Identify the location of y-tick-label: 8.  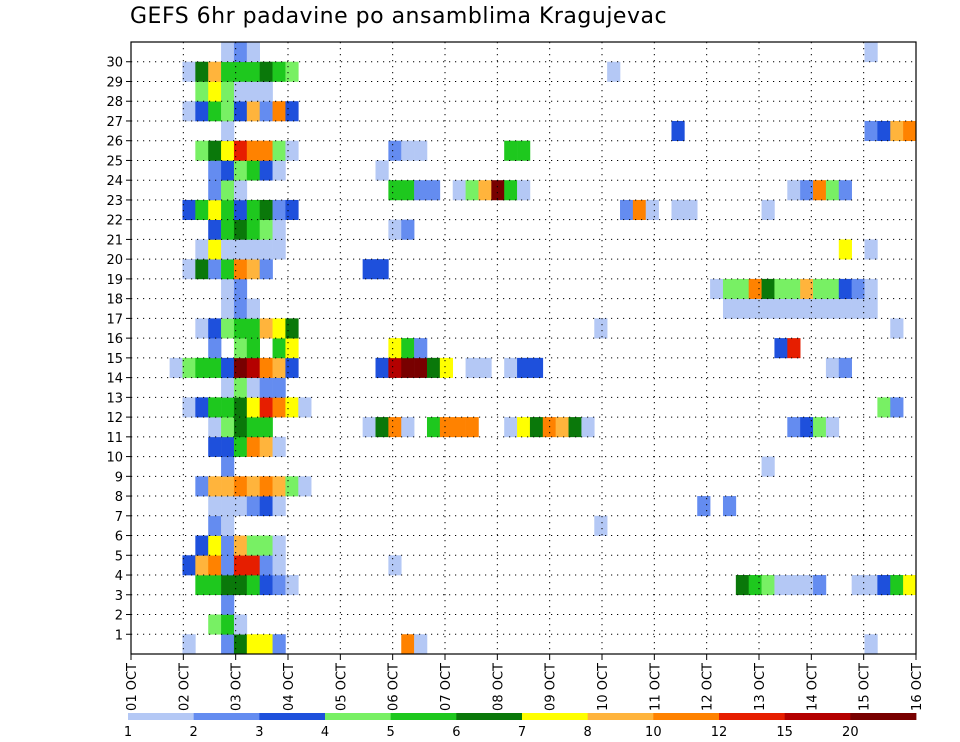
(119, 497).